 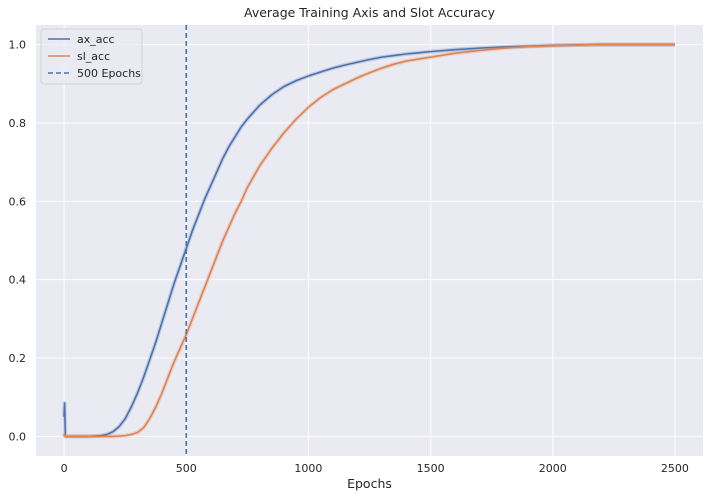 I want to click on legend-label: ax_acc, so click(x=96, y=39).